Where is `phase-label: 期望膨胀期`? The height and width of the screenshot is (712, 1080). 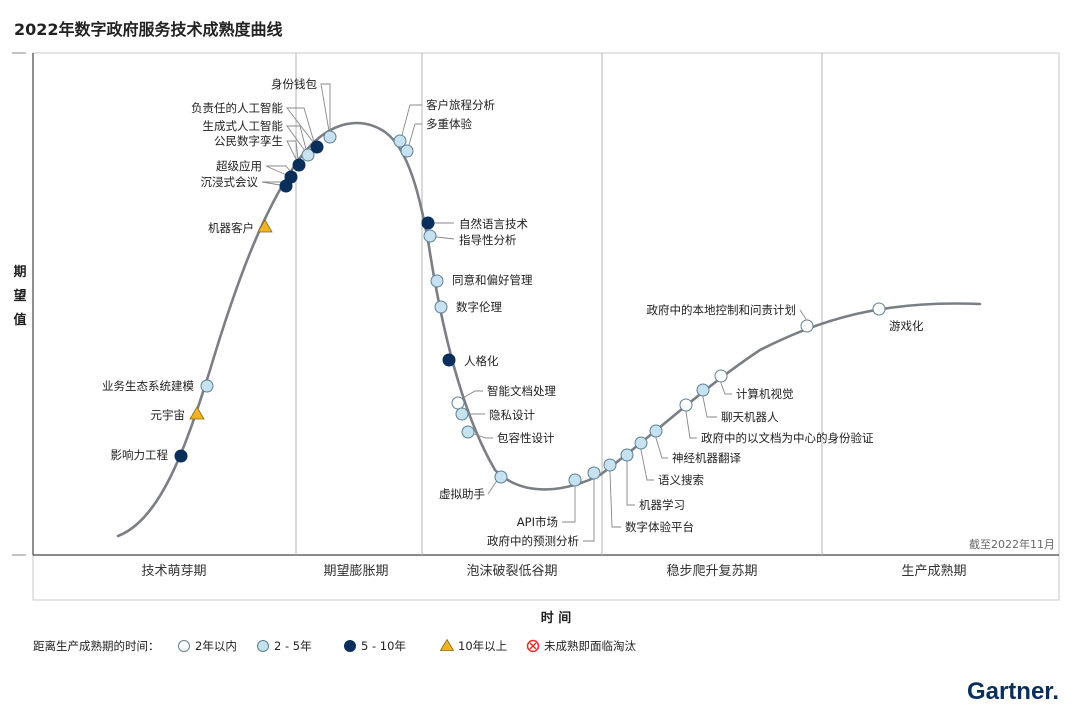 phase-label: 期望膨胀期 is located at coordinates (355, 571).